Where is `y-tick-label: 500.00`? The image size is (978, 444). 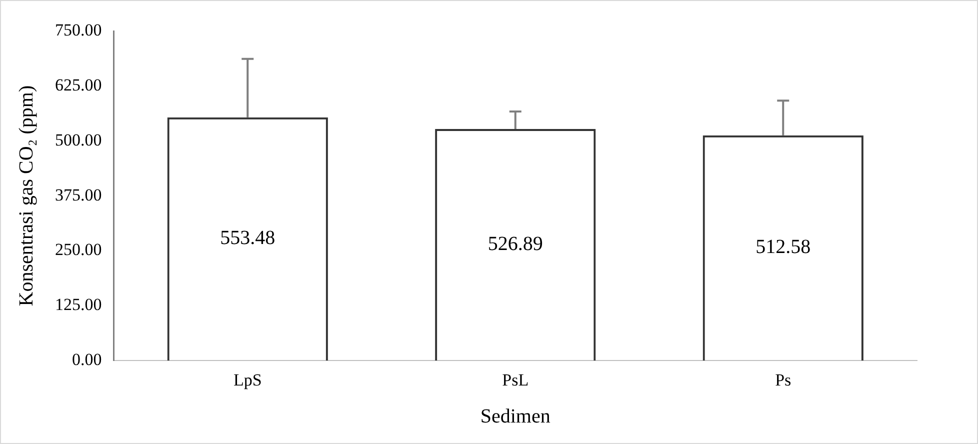 y-tick-label: 500.00 is located at coordinates (78, 140).